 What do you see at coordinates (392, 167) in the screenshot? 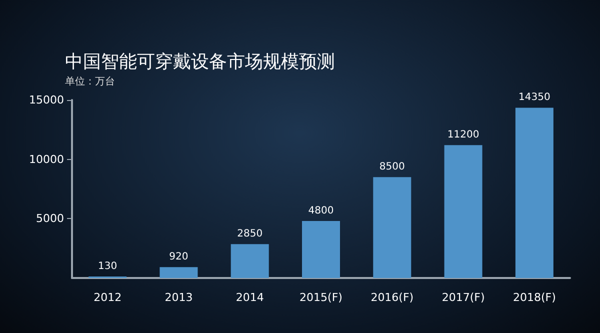
I see `data-label: 8500` at bounding box center [392, 167].